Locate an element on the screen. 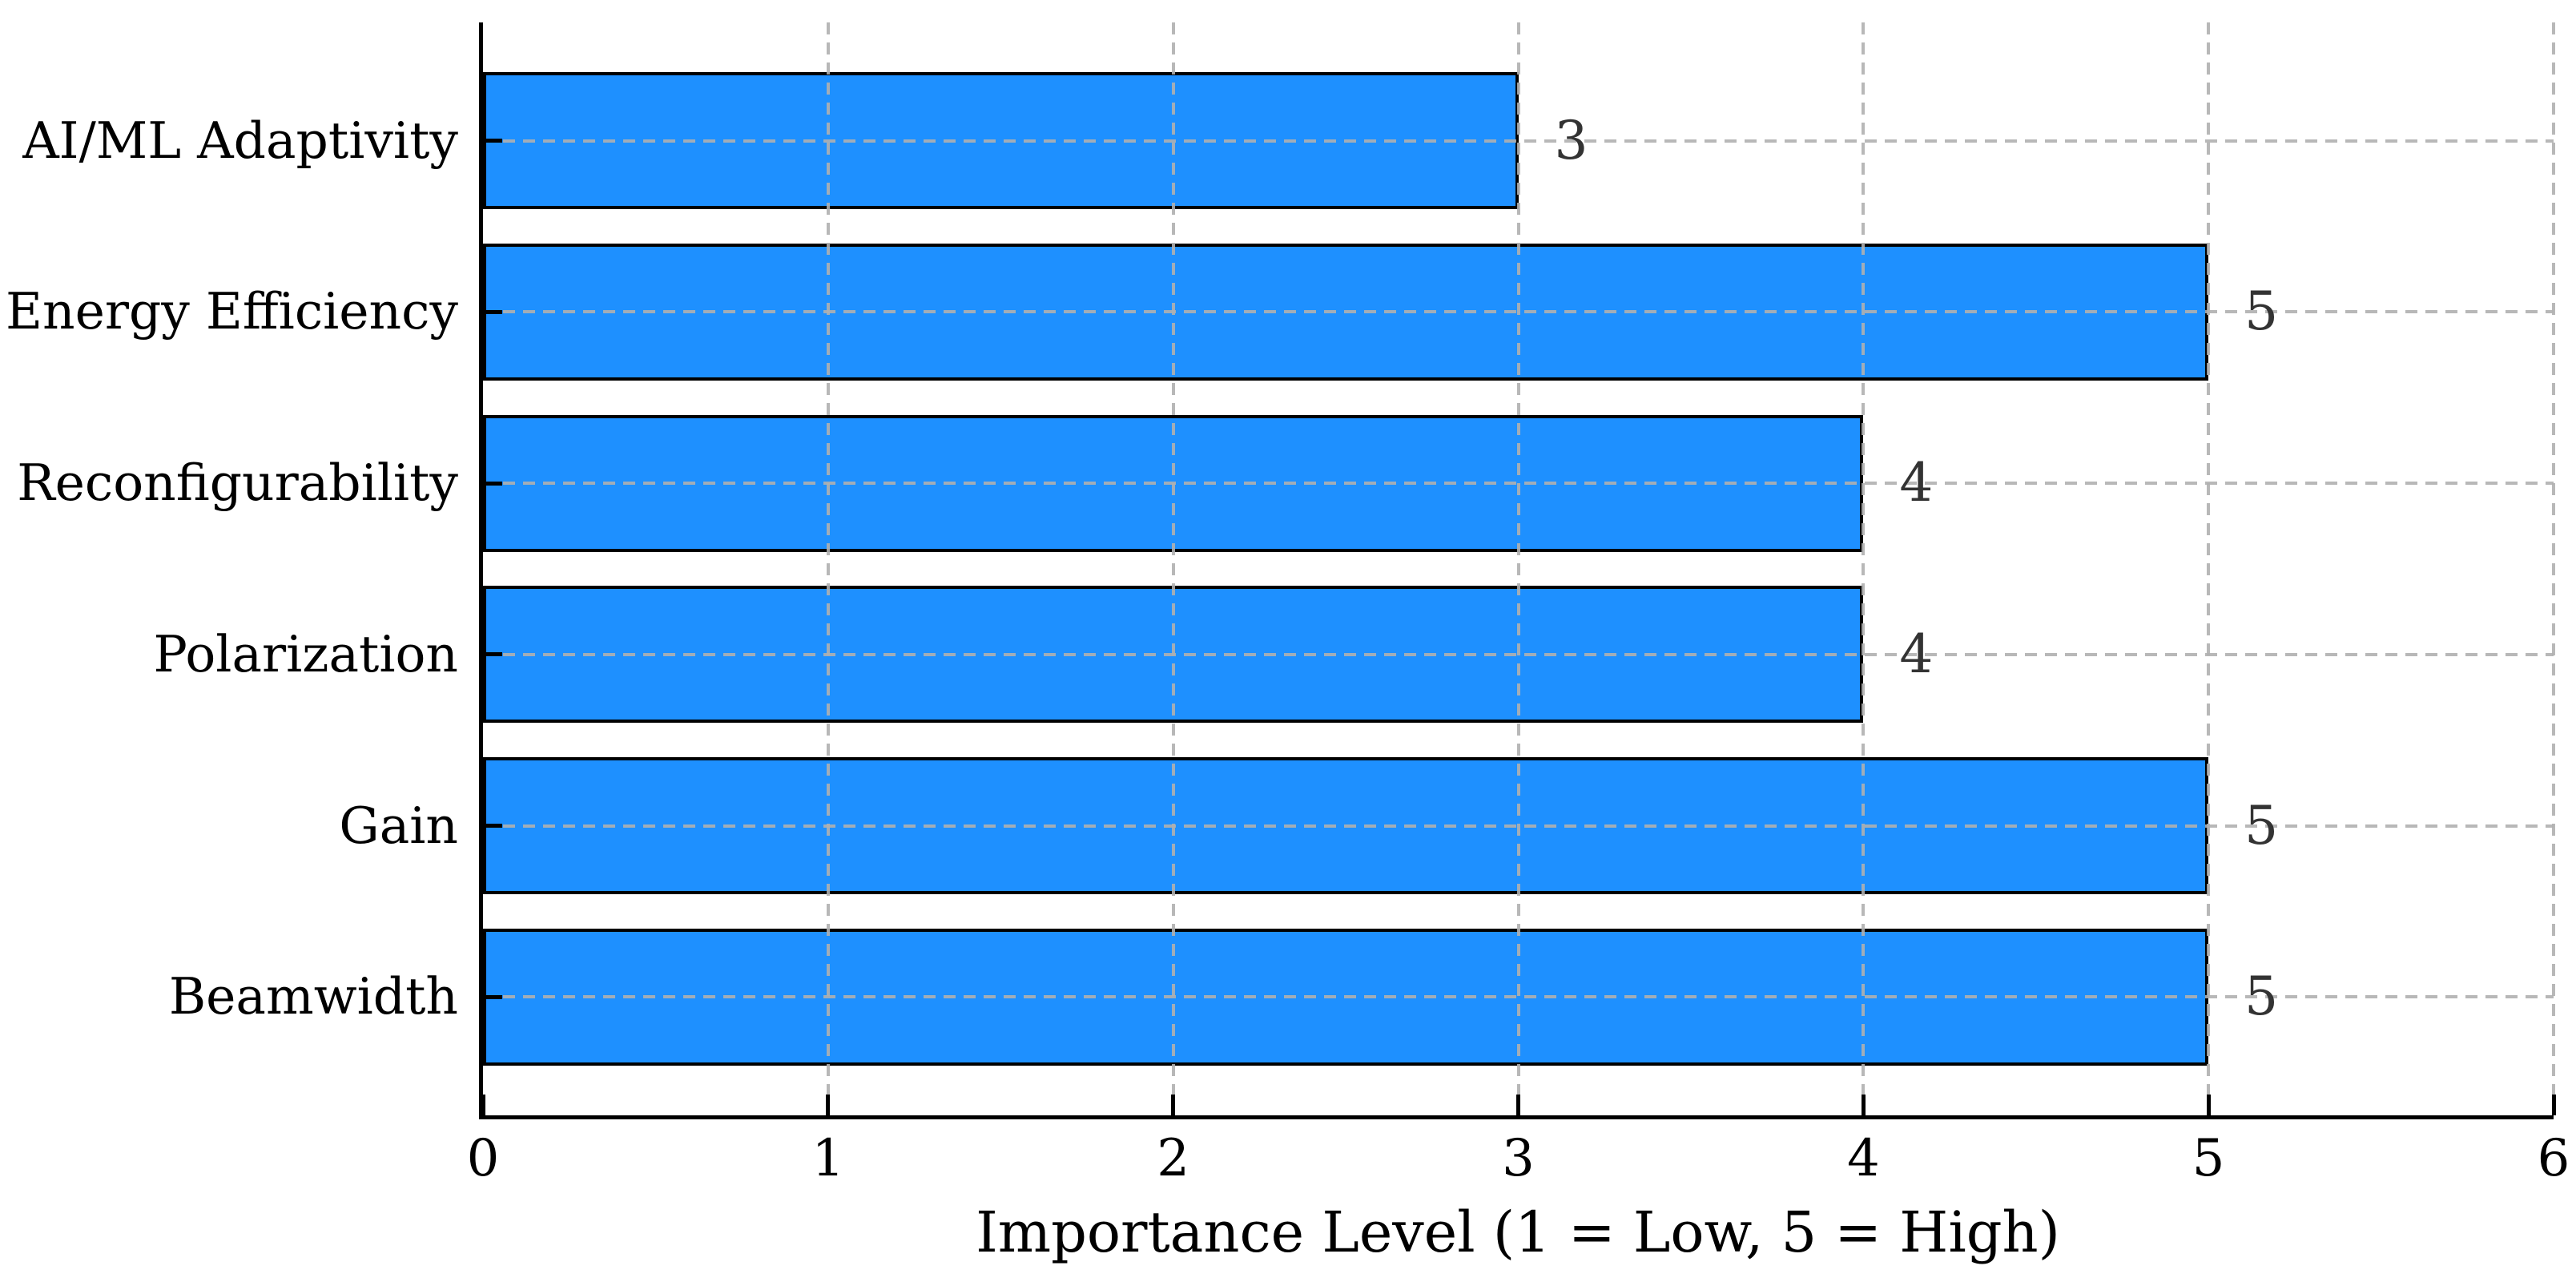  y-axis-category-label: Beamwidth is located at coordinates (313, 996).